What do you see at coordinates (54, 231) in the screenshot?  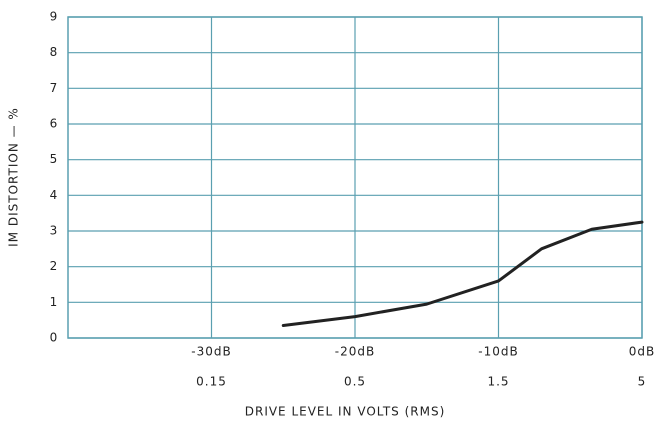 I see `y-tick-label: 3` at bounding box center [54, 231].